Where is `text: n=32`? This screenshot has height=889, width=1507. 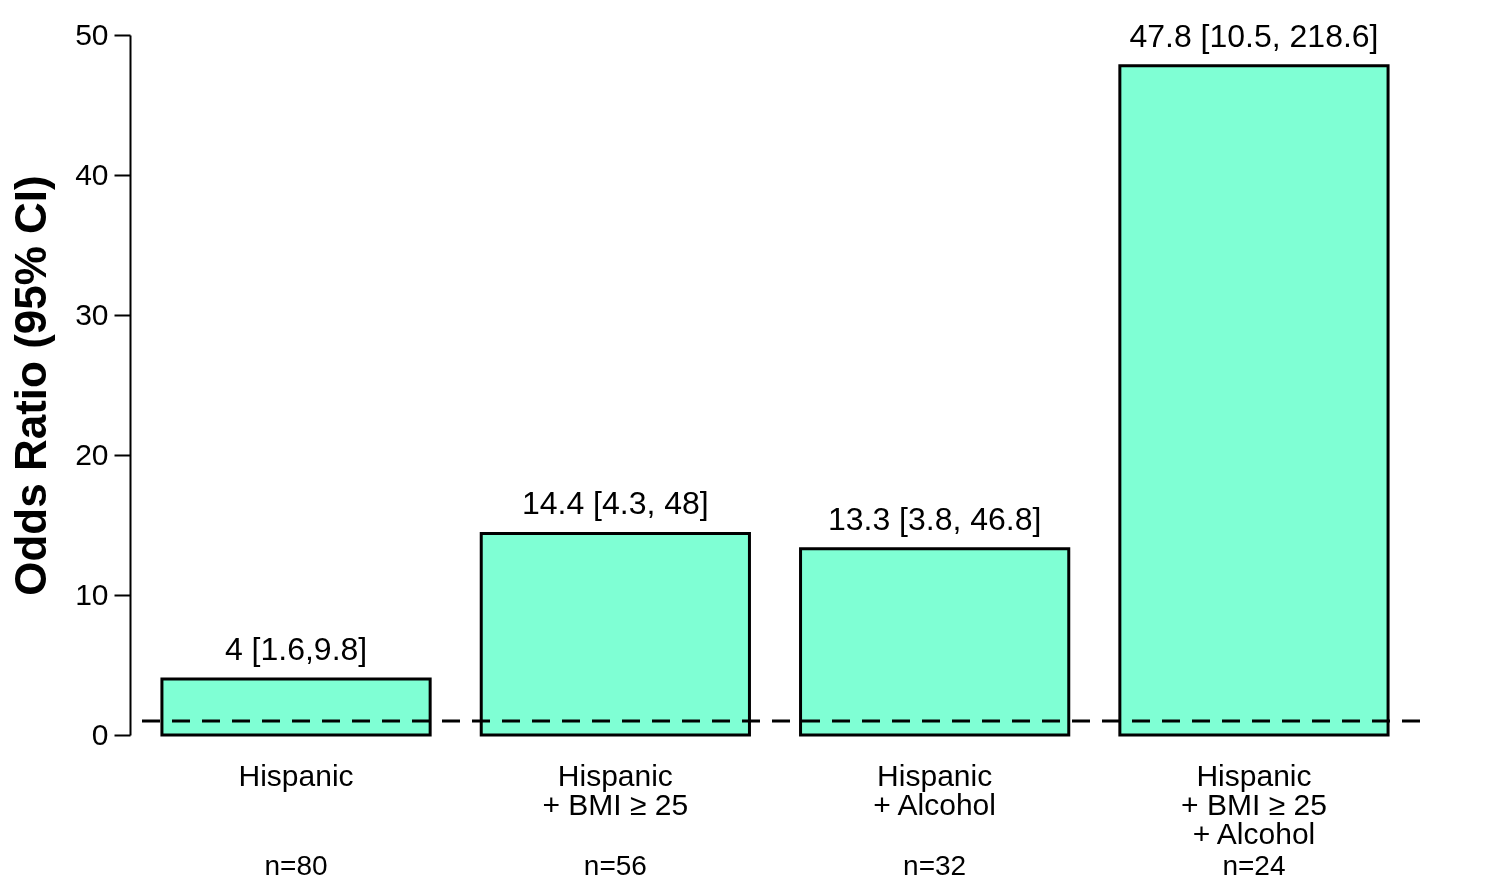
text: n=32 is located at coordinates (935, 865).